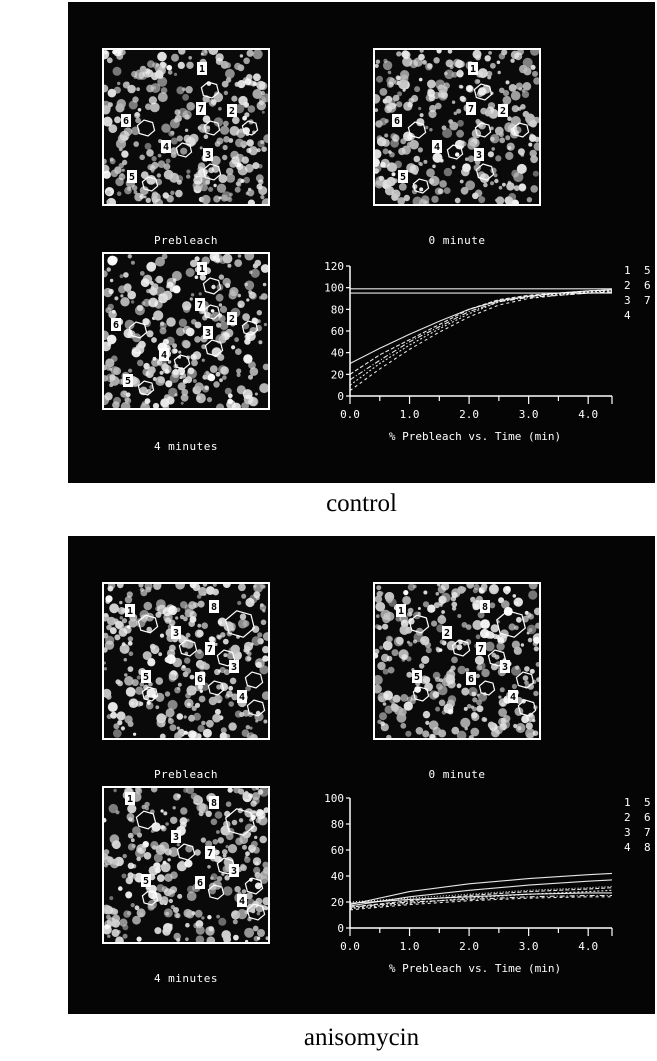 The width and height of the screenshot is (657, 1061). What do you see at coordinates (337, 824) in the screenshot?
I see `y-tick-label: 80` at bounding box center [337, 824].